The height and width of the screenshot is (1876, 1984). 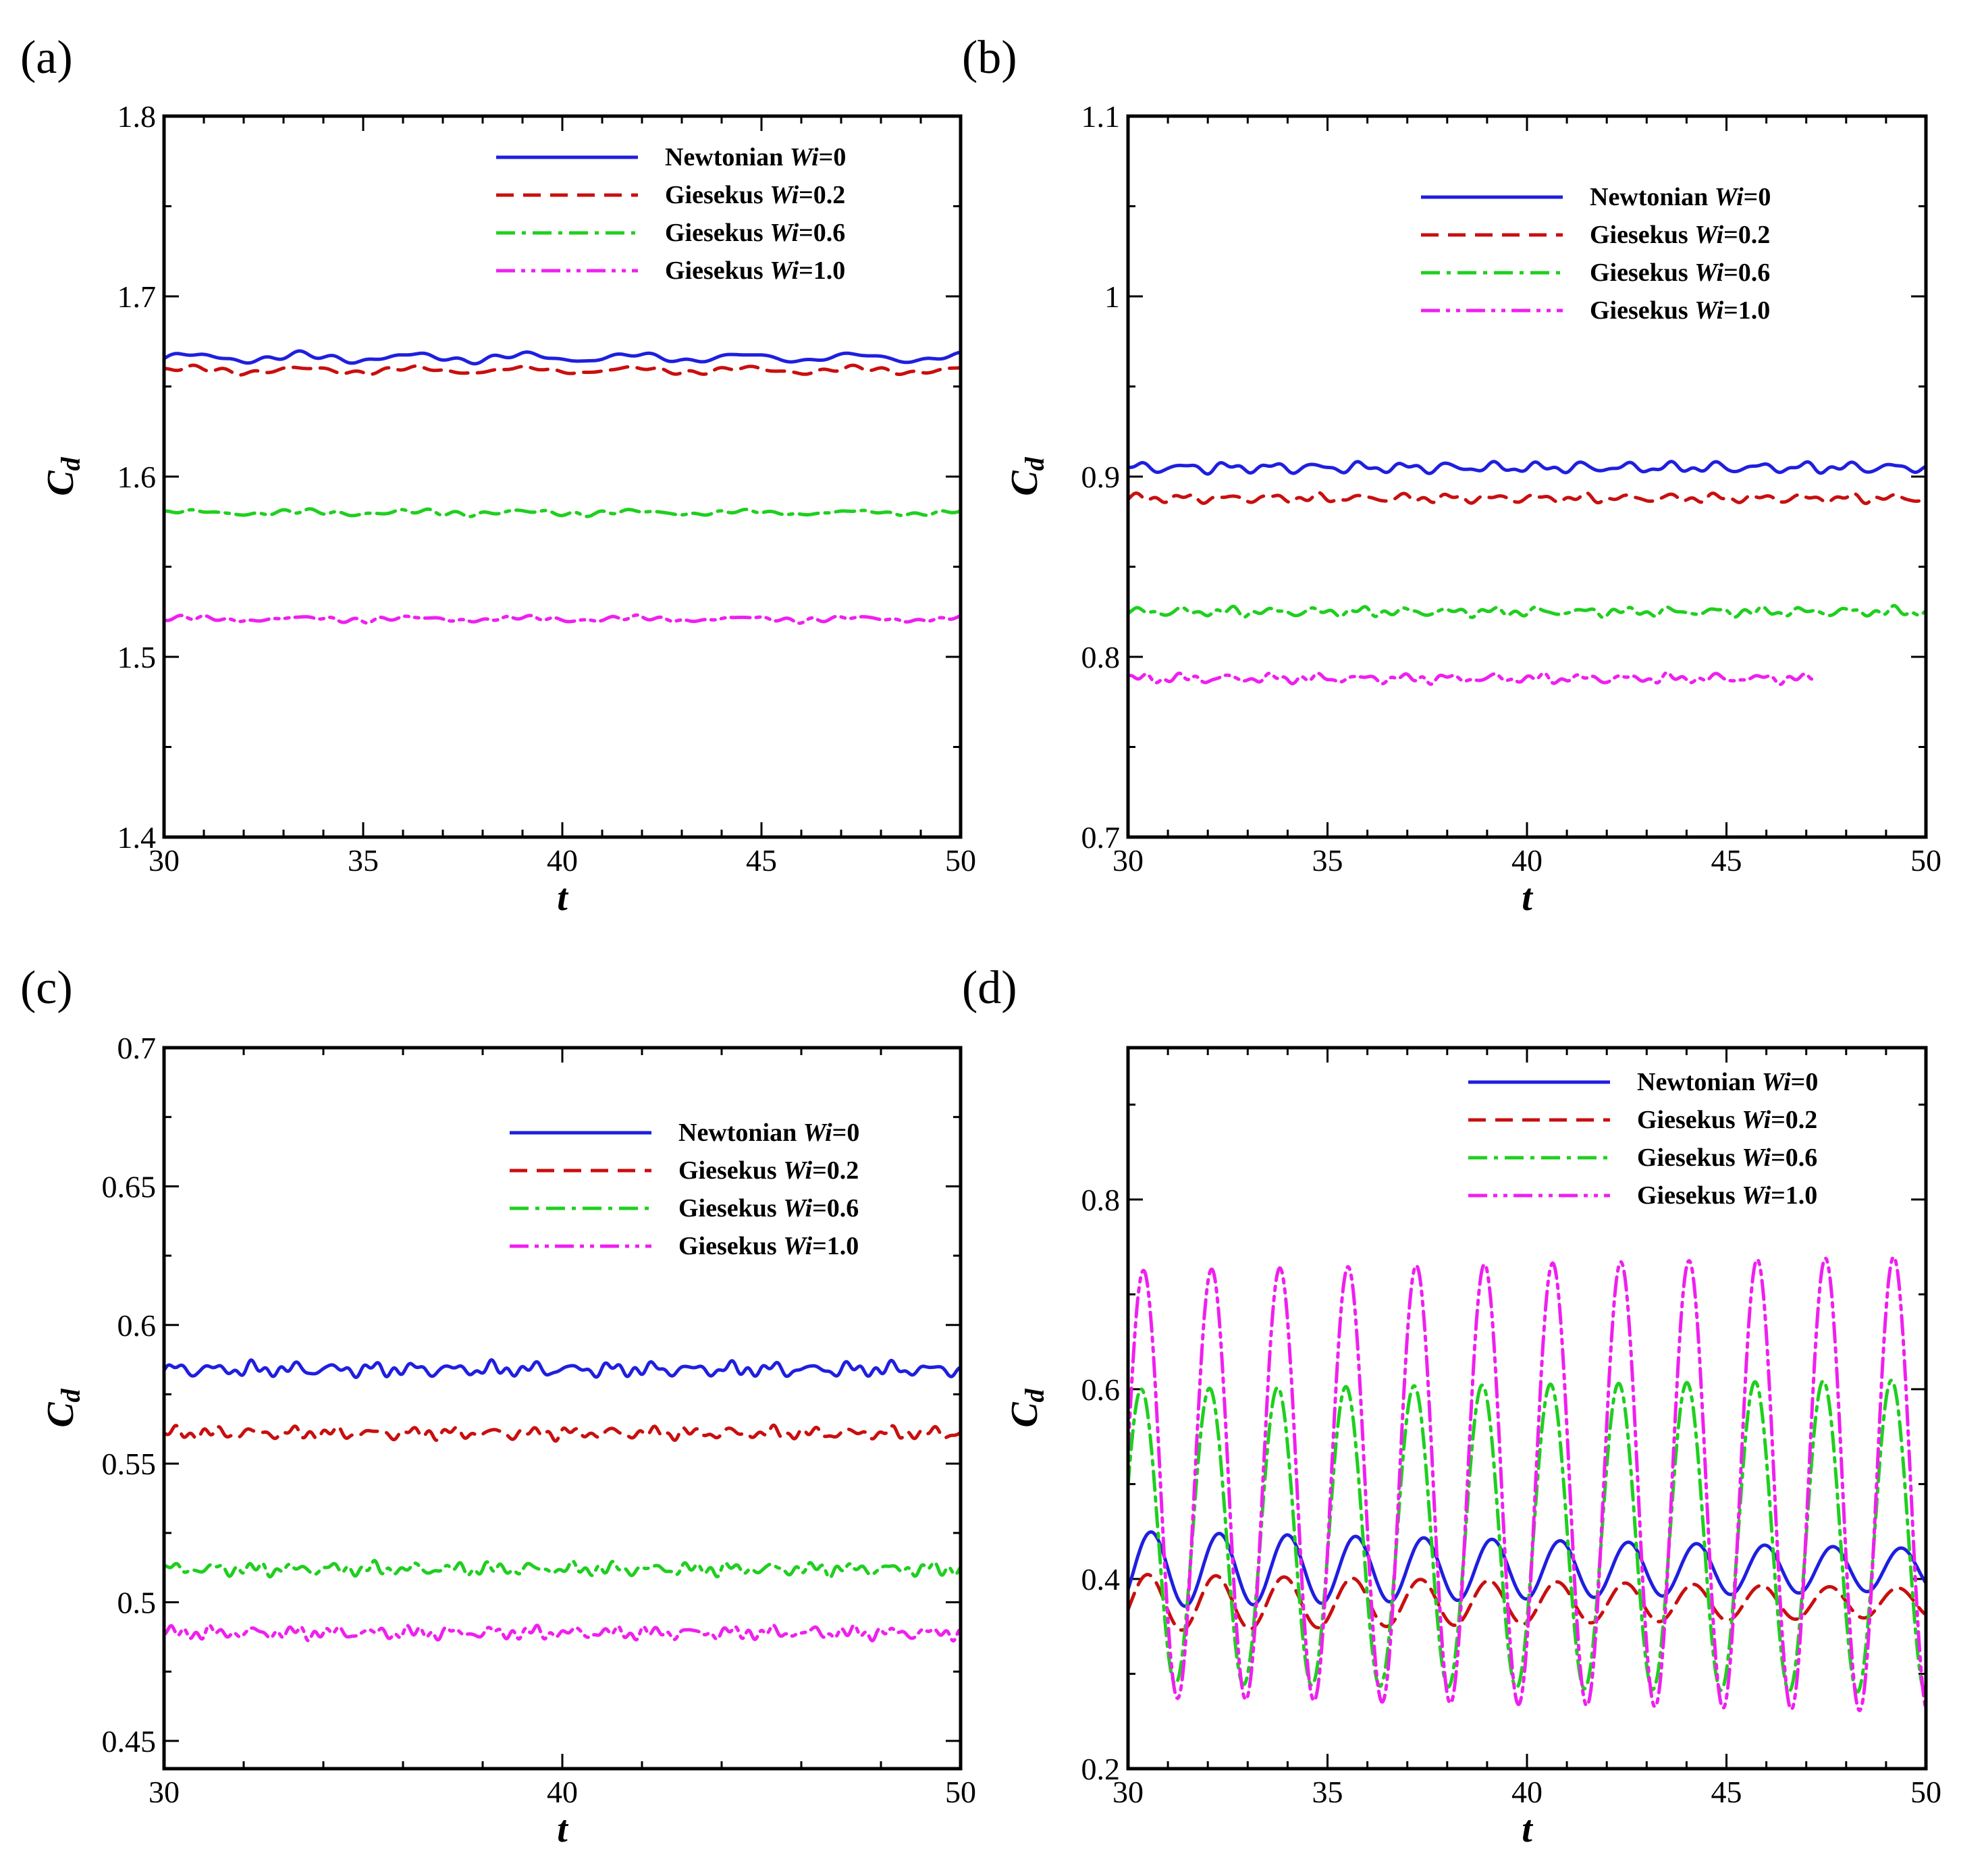 What do you see at coordinates (137, 837) in the screenshot?
I see `y-tick-label-a: 1.4` at bounding box center [137, 837].